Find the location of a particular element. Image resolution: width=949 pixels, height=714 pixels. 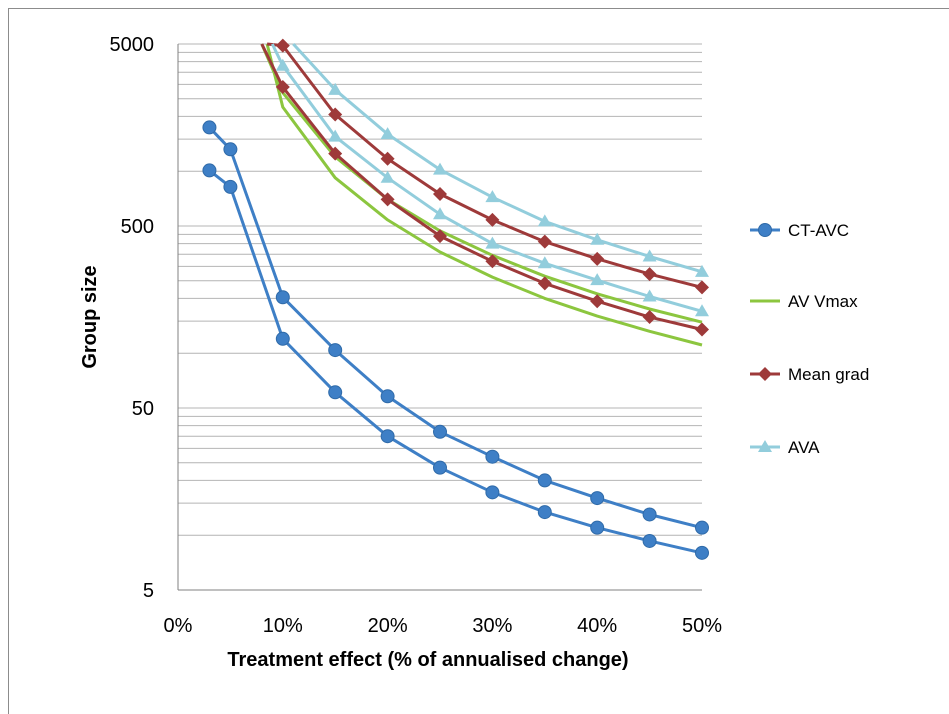

y-tick-label: 5000 is located at coordinates (132, 45).